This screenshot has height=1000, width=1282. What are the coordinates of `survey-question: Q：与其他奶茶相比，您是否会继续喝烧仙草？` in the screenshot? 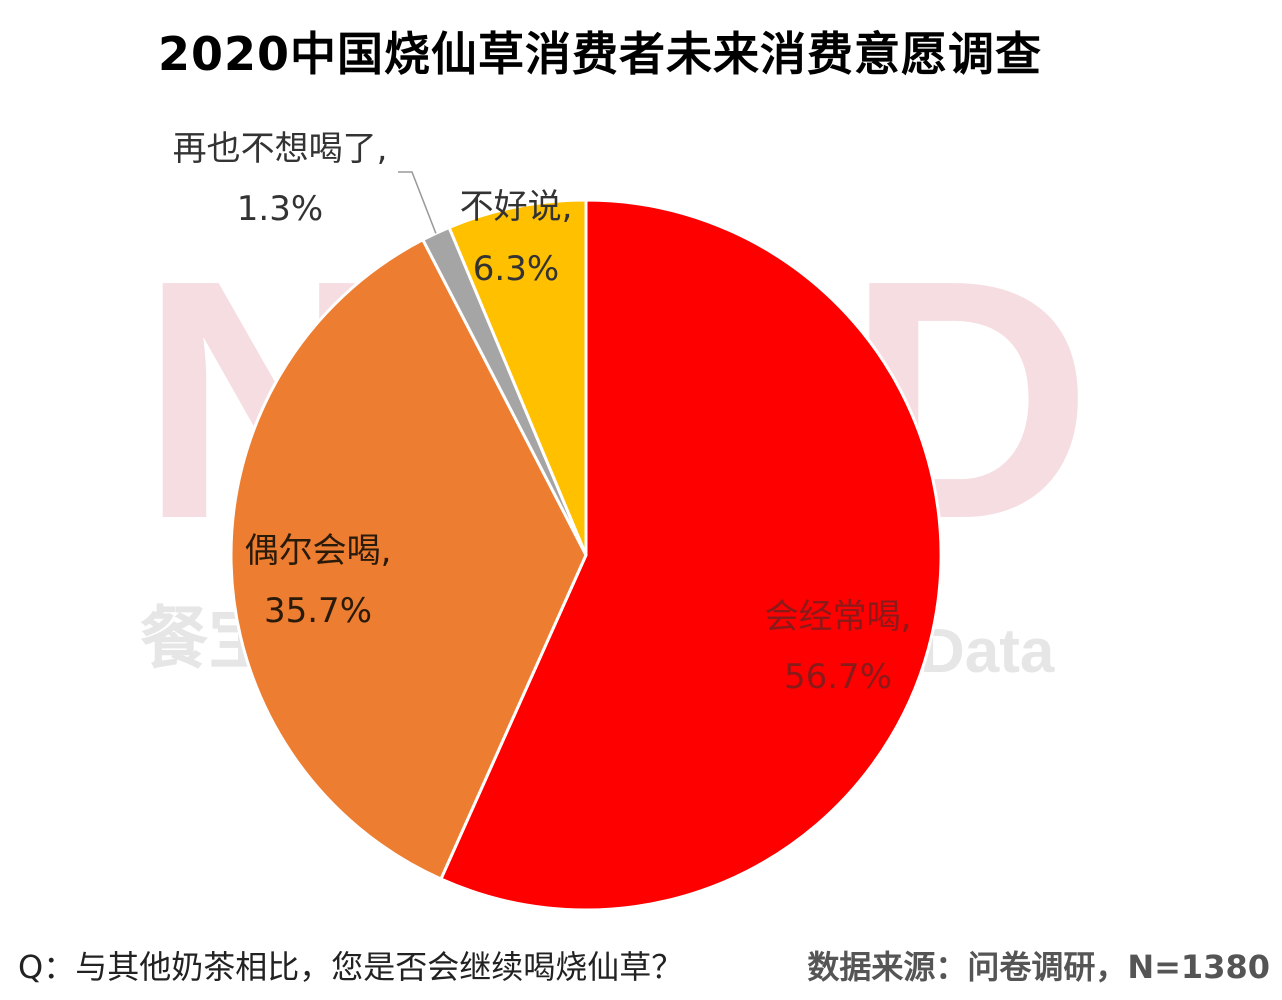 It's located at (351, 967).